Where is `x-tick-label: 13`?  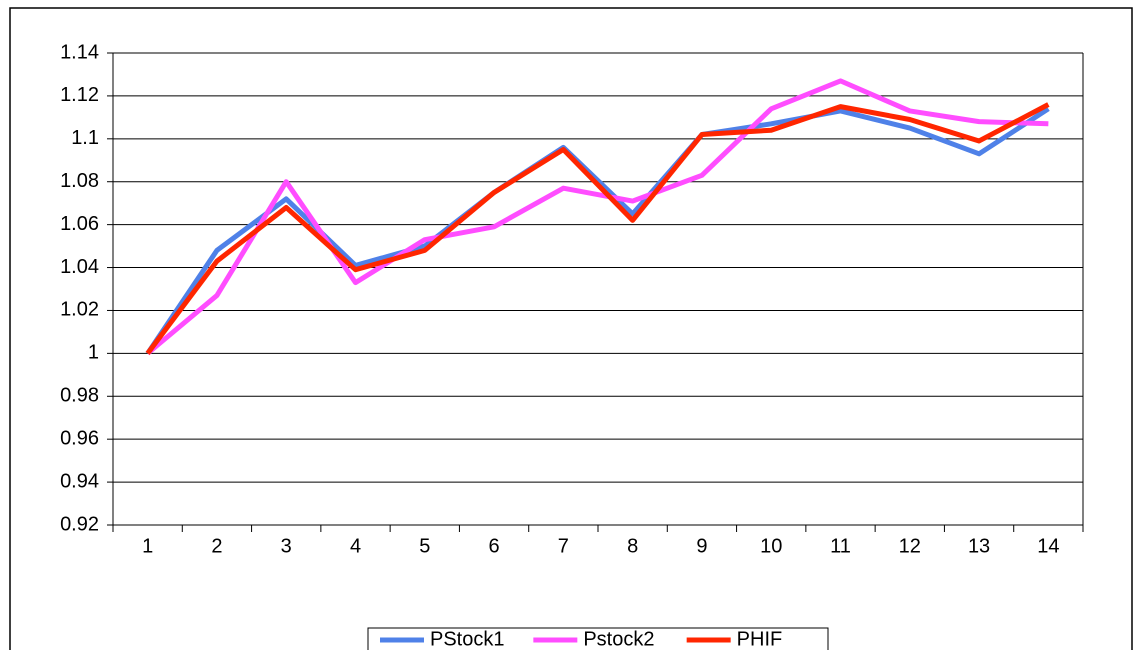
x-tick-label: 13 is located at coordinates (979, 546).